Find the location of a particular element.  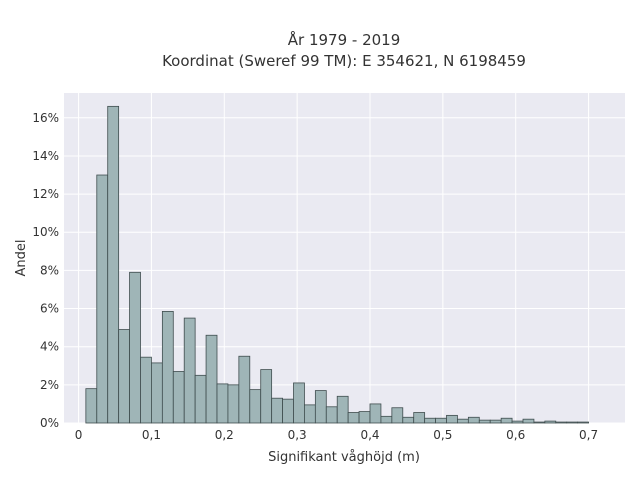

y-tick-label: 14% is located at coordinates (45, 156).